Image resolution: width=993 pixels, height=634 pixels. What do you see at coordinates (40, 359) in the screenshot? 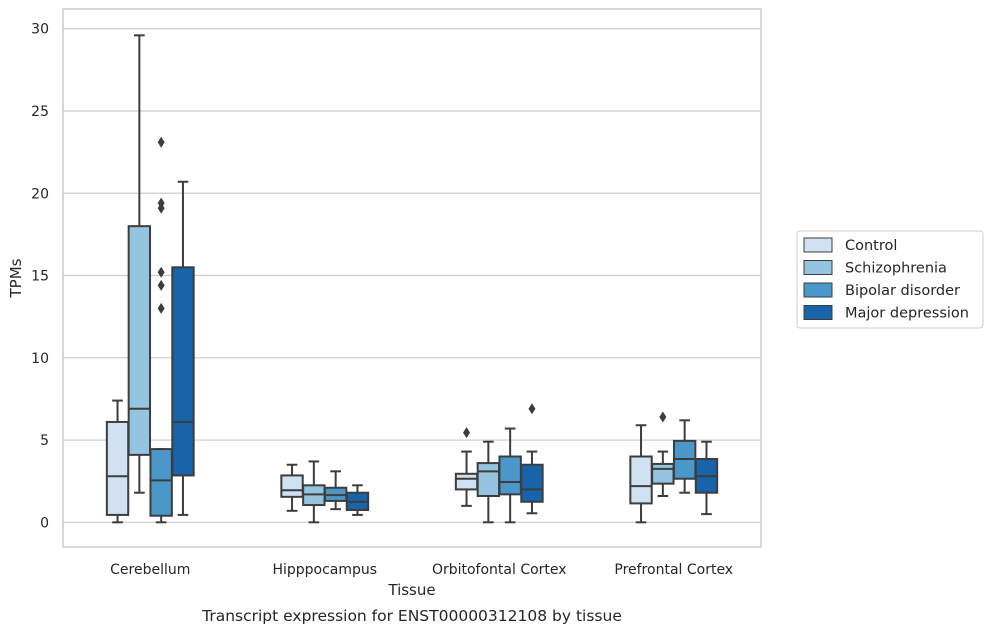
I see `y-tick-label: 10` at bounding box center [40, 359].